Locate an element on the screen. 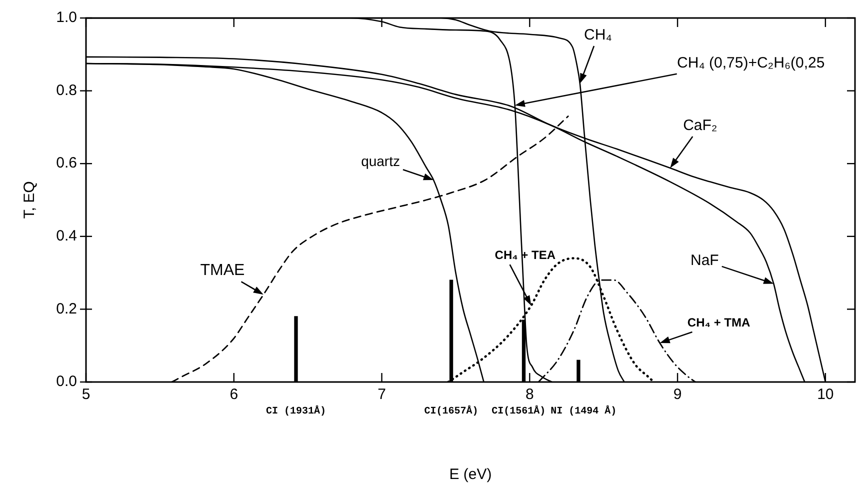 The image size is (857, 486). x-tick-label: 6 is located at coordinates (234, 395).